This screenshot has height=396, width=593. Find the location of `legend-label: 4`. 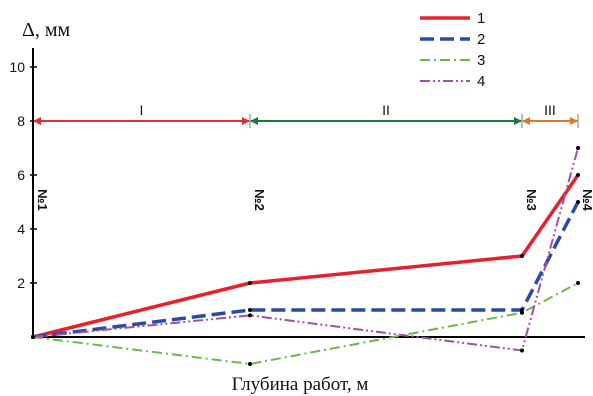

legend-label: 4 is located at coordinates (481, 81).